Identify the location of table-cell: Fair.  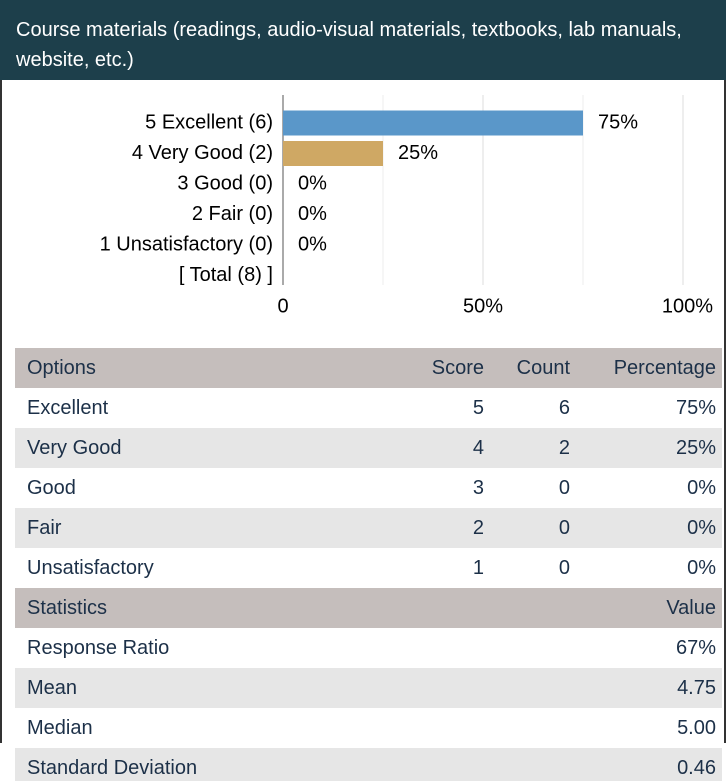
(207, 528).